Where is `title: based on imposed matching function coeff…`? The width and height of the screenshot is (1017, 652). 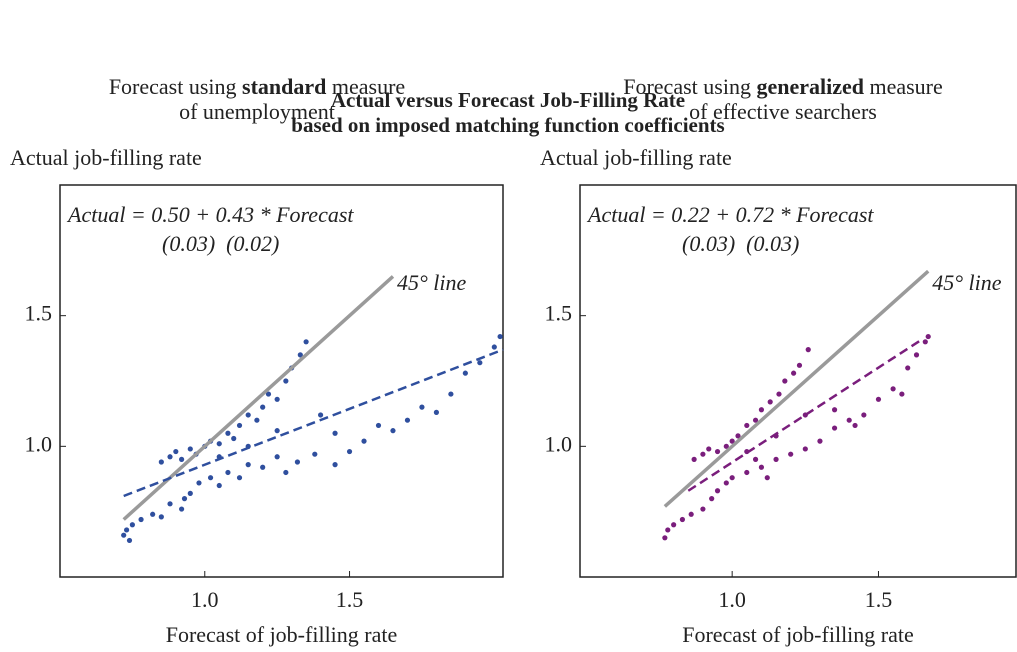 title: based on imposed matching function coeff… is located at coordinates (507, 125).